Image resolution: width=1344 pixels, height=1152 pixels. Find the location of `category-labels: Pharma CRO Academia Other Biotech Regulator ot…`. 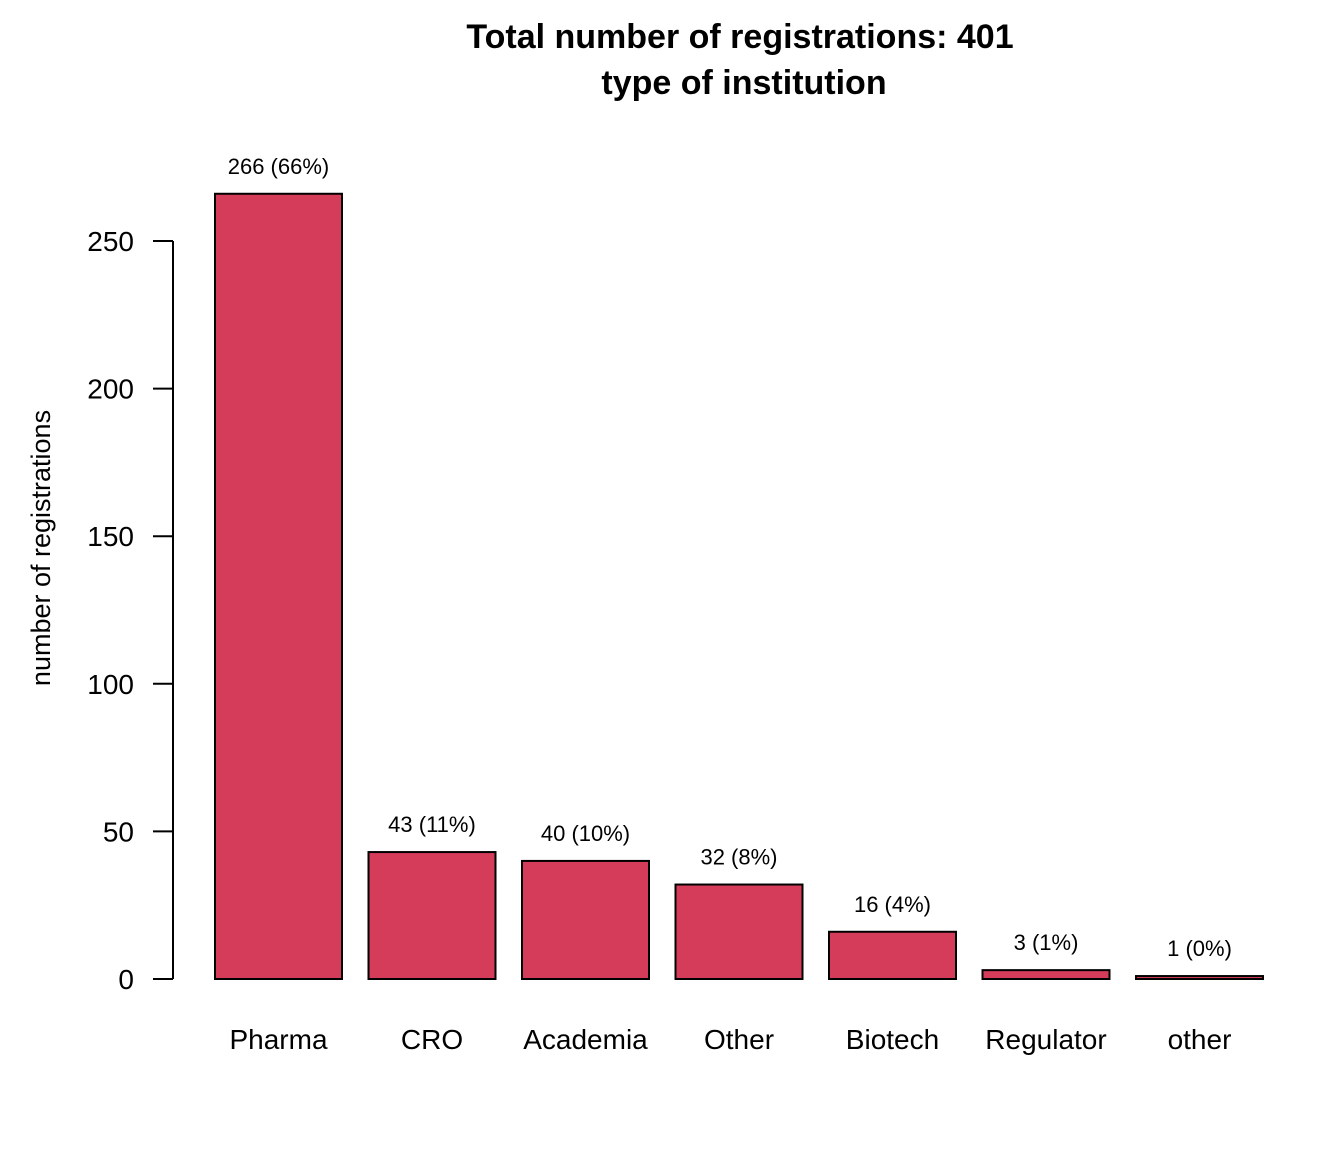

category-labels: Pharma CRO Academia Other Biotech Regulator ot… is located at coordinates (730, 1039).